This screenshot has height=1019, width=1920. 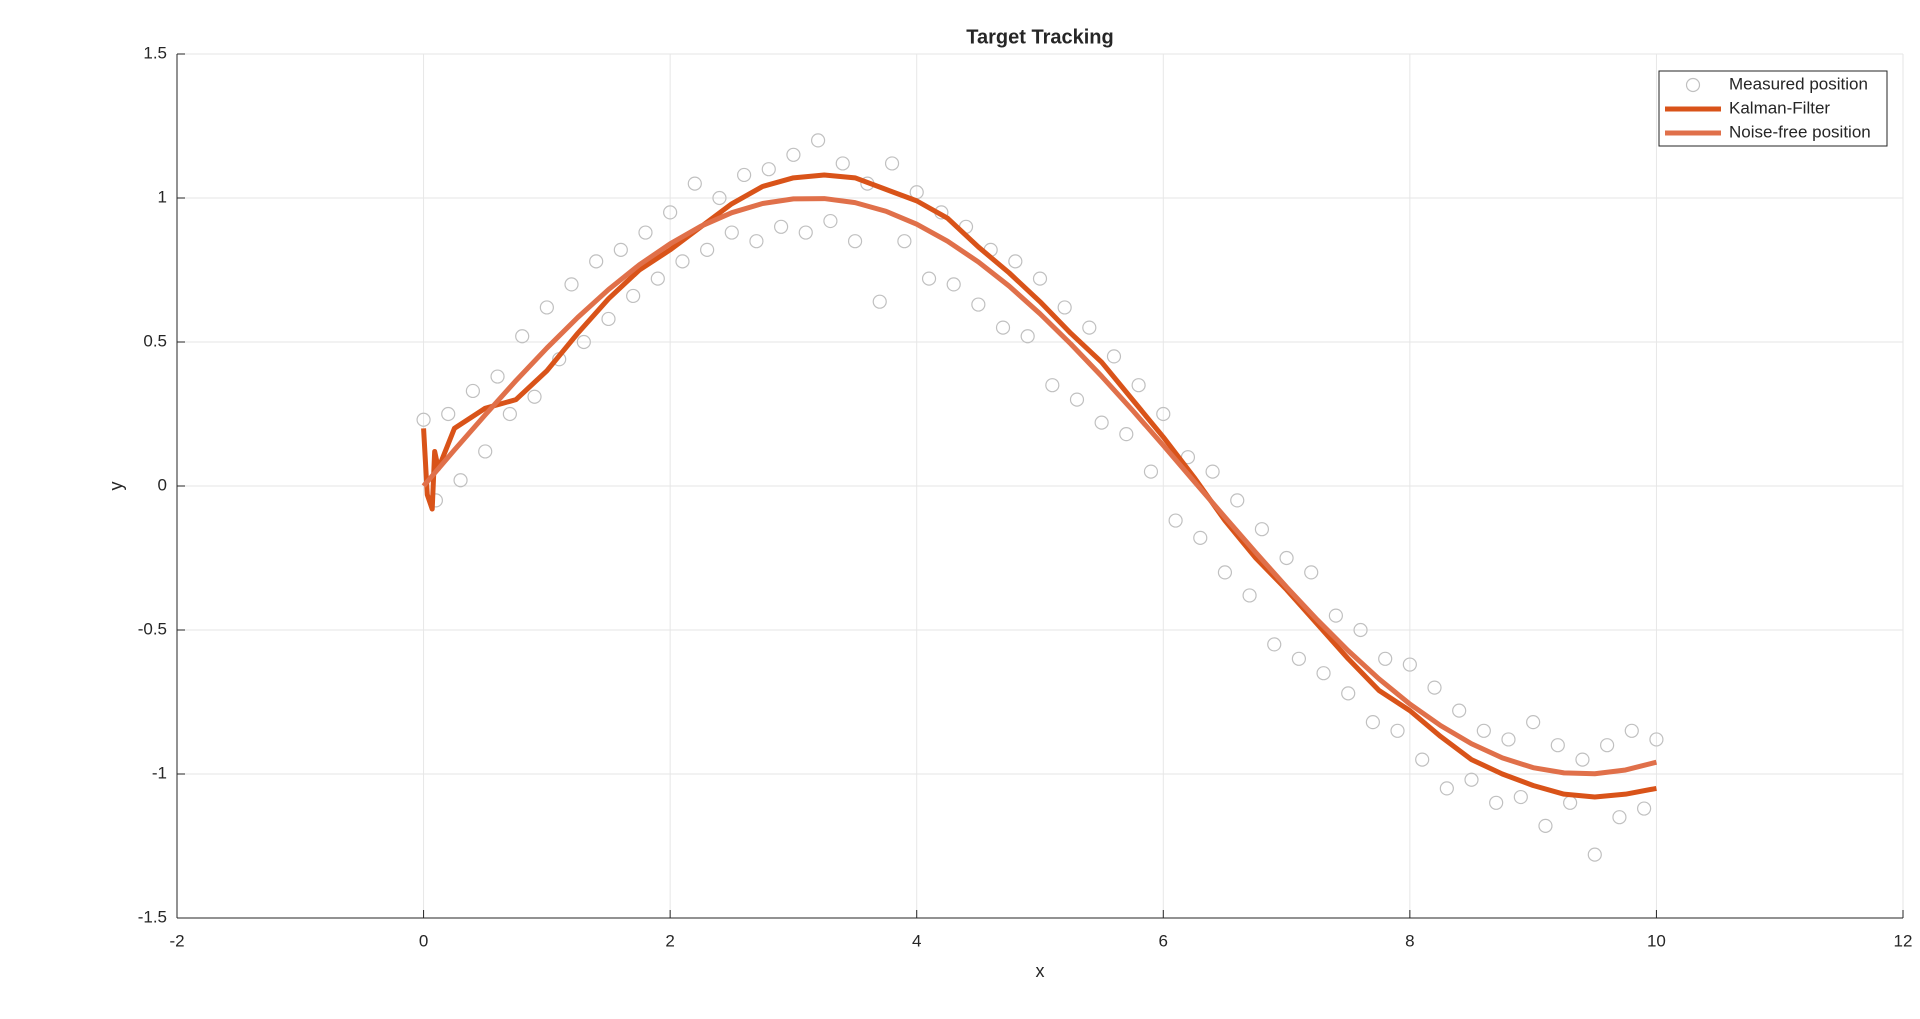 I want to click on x-tick-label: 4, so click(x=916, y=940).